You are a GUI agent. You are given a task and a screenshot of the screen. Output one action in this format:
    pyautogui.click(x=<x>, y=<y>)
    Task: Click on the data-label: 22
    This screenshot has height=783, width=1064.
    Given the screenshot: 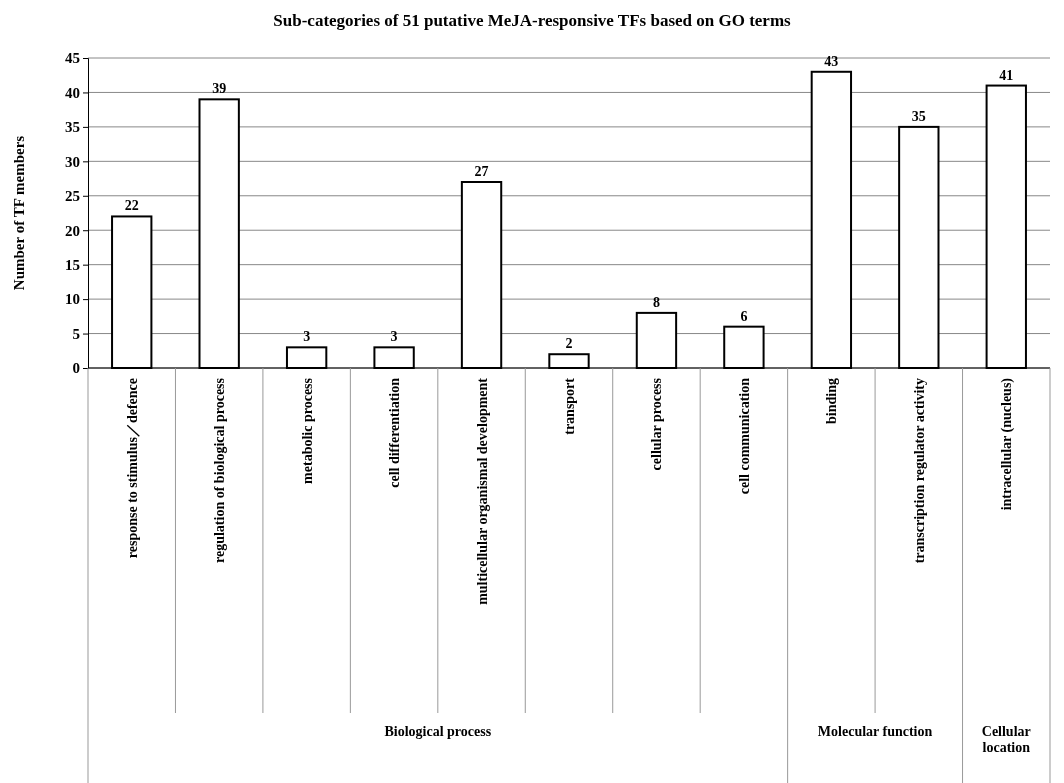 What is the action you would take?
    pyautogui.click(x=131, y=206)
    